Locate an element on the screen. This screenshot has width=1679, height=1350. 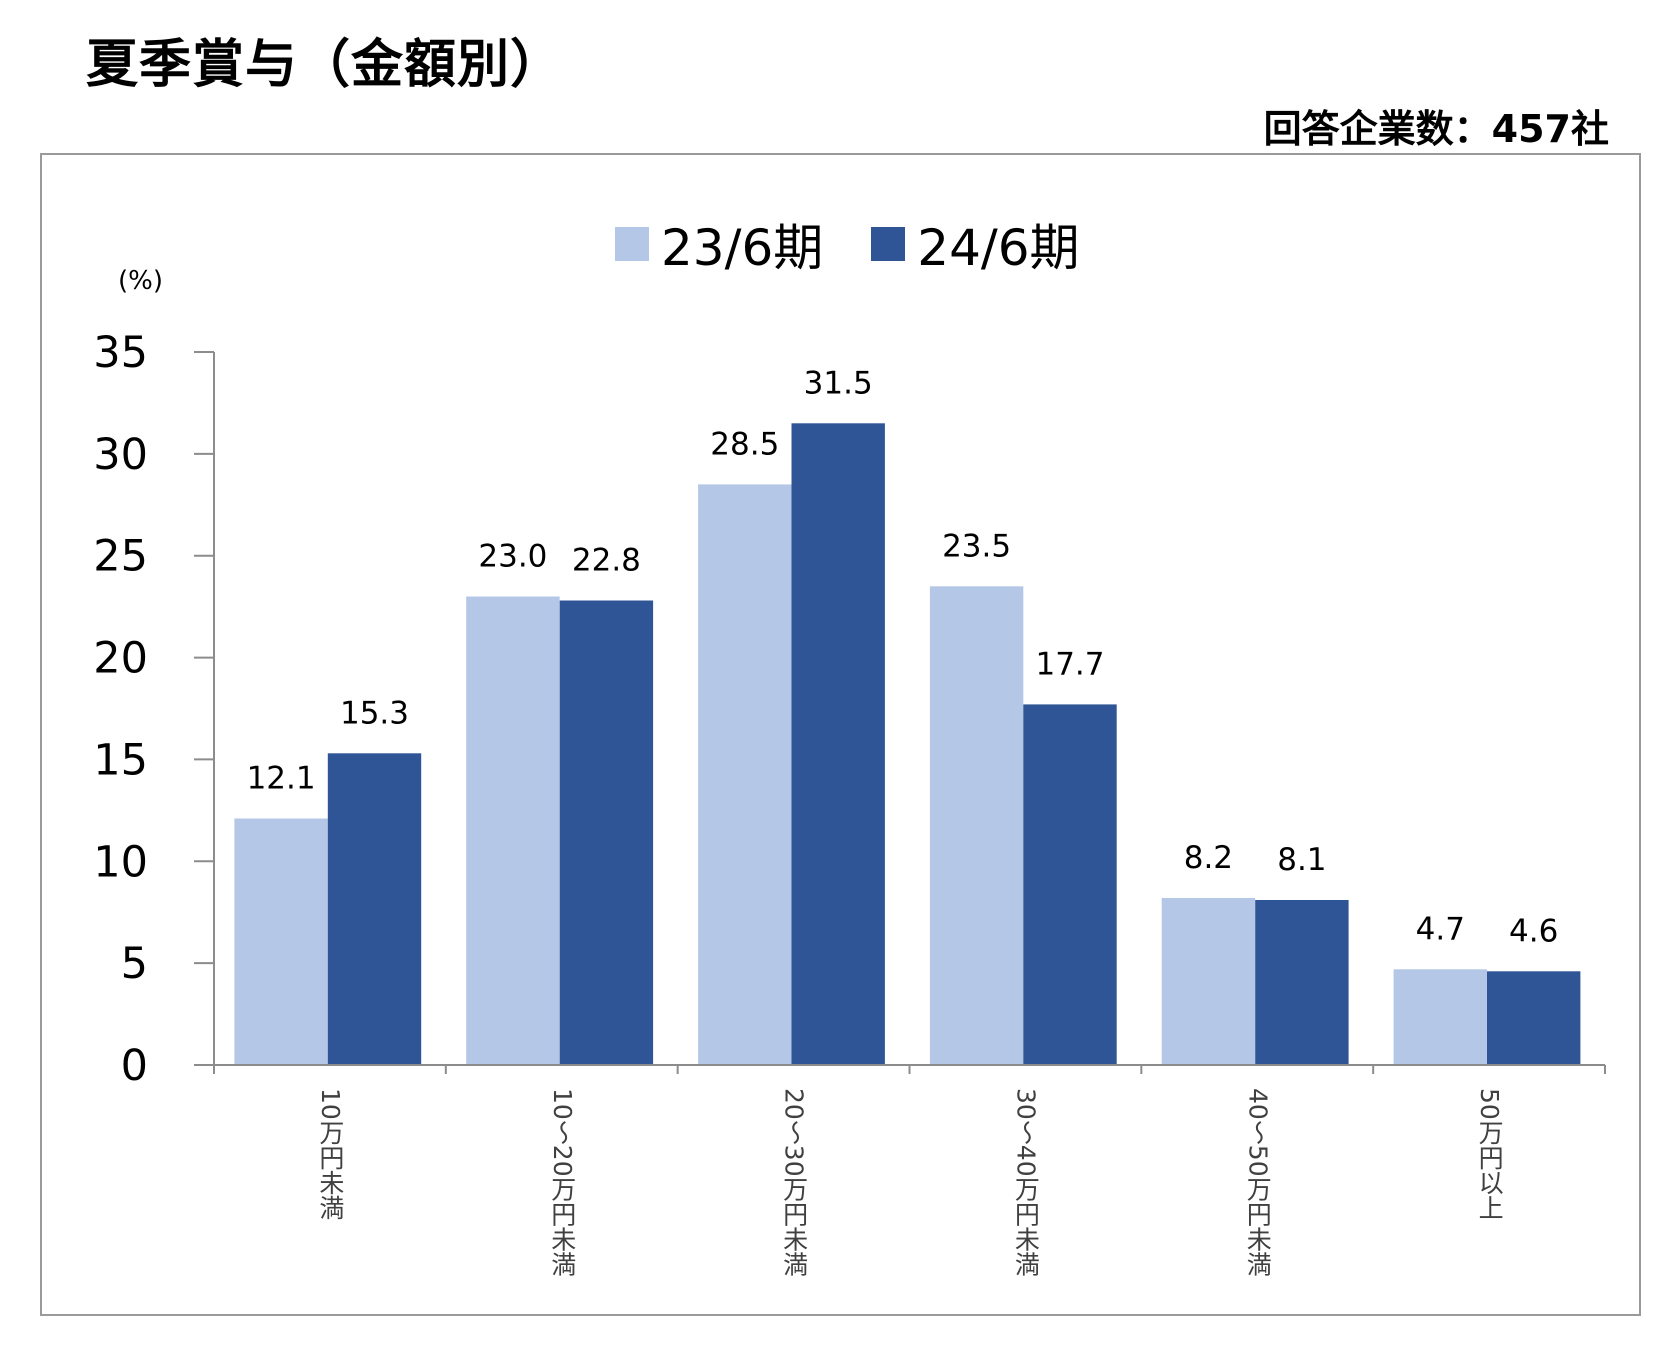
legend-item-2023: 23/6期 is located at coordinates (719, 244).